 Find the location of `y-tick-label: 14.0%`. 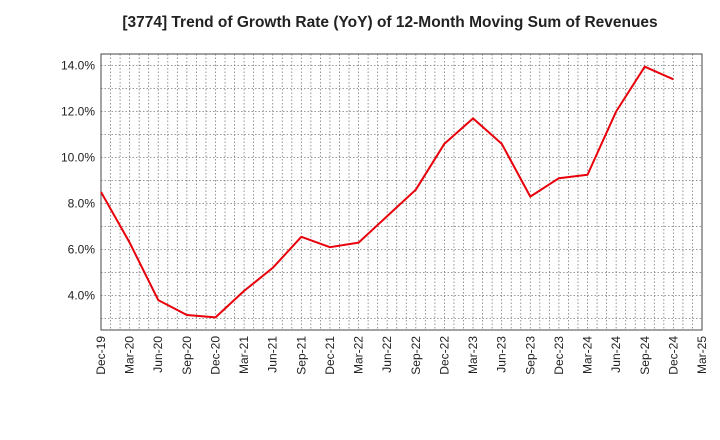

y-tick-label: 14.0% is located at coordinates (78, 66).